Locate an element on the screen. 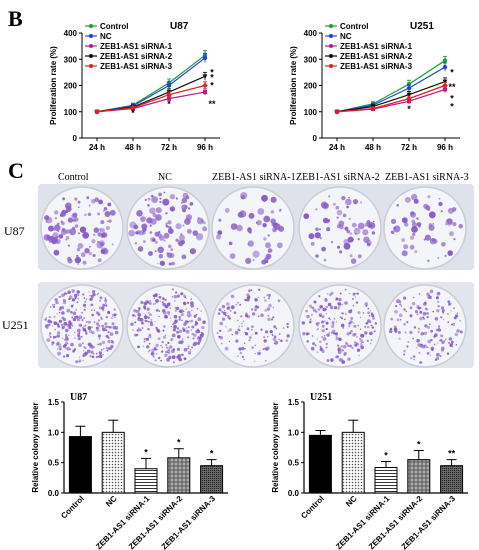 This screenshot has height=550, width=479. y-tick-label: 200 is located at coordinates (71, 86).